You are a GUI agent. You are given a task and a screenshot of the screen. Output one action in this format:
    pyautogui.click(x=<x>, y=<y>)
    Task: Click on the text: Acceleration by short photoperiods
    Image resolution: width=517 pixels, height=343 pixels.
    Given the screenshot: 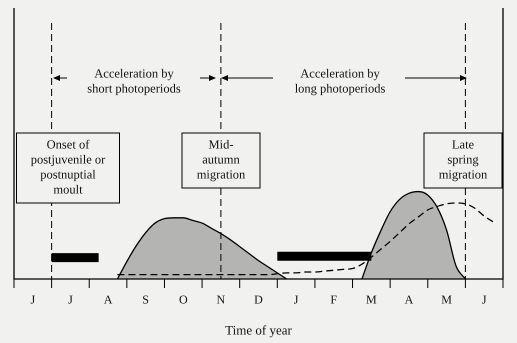 What is the action you would take?
    pyautogui.click(x=134, y=81)
    